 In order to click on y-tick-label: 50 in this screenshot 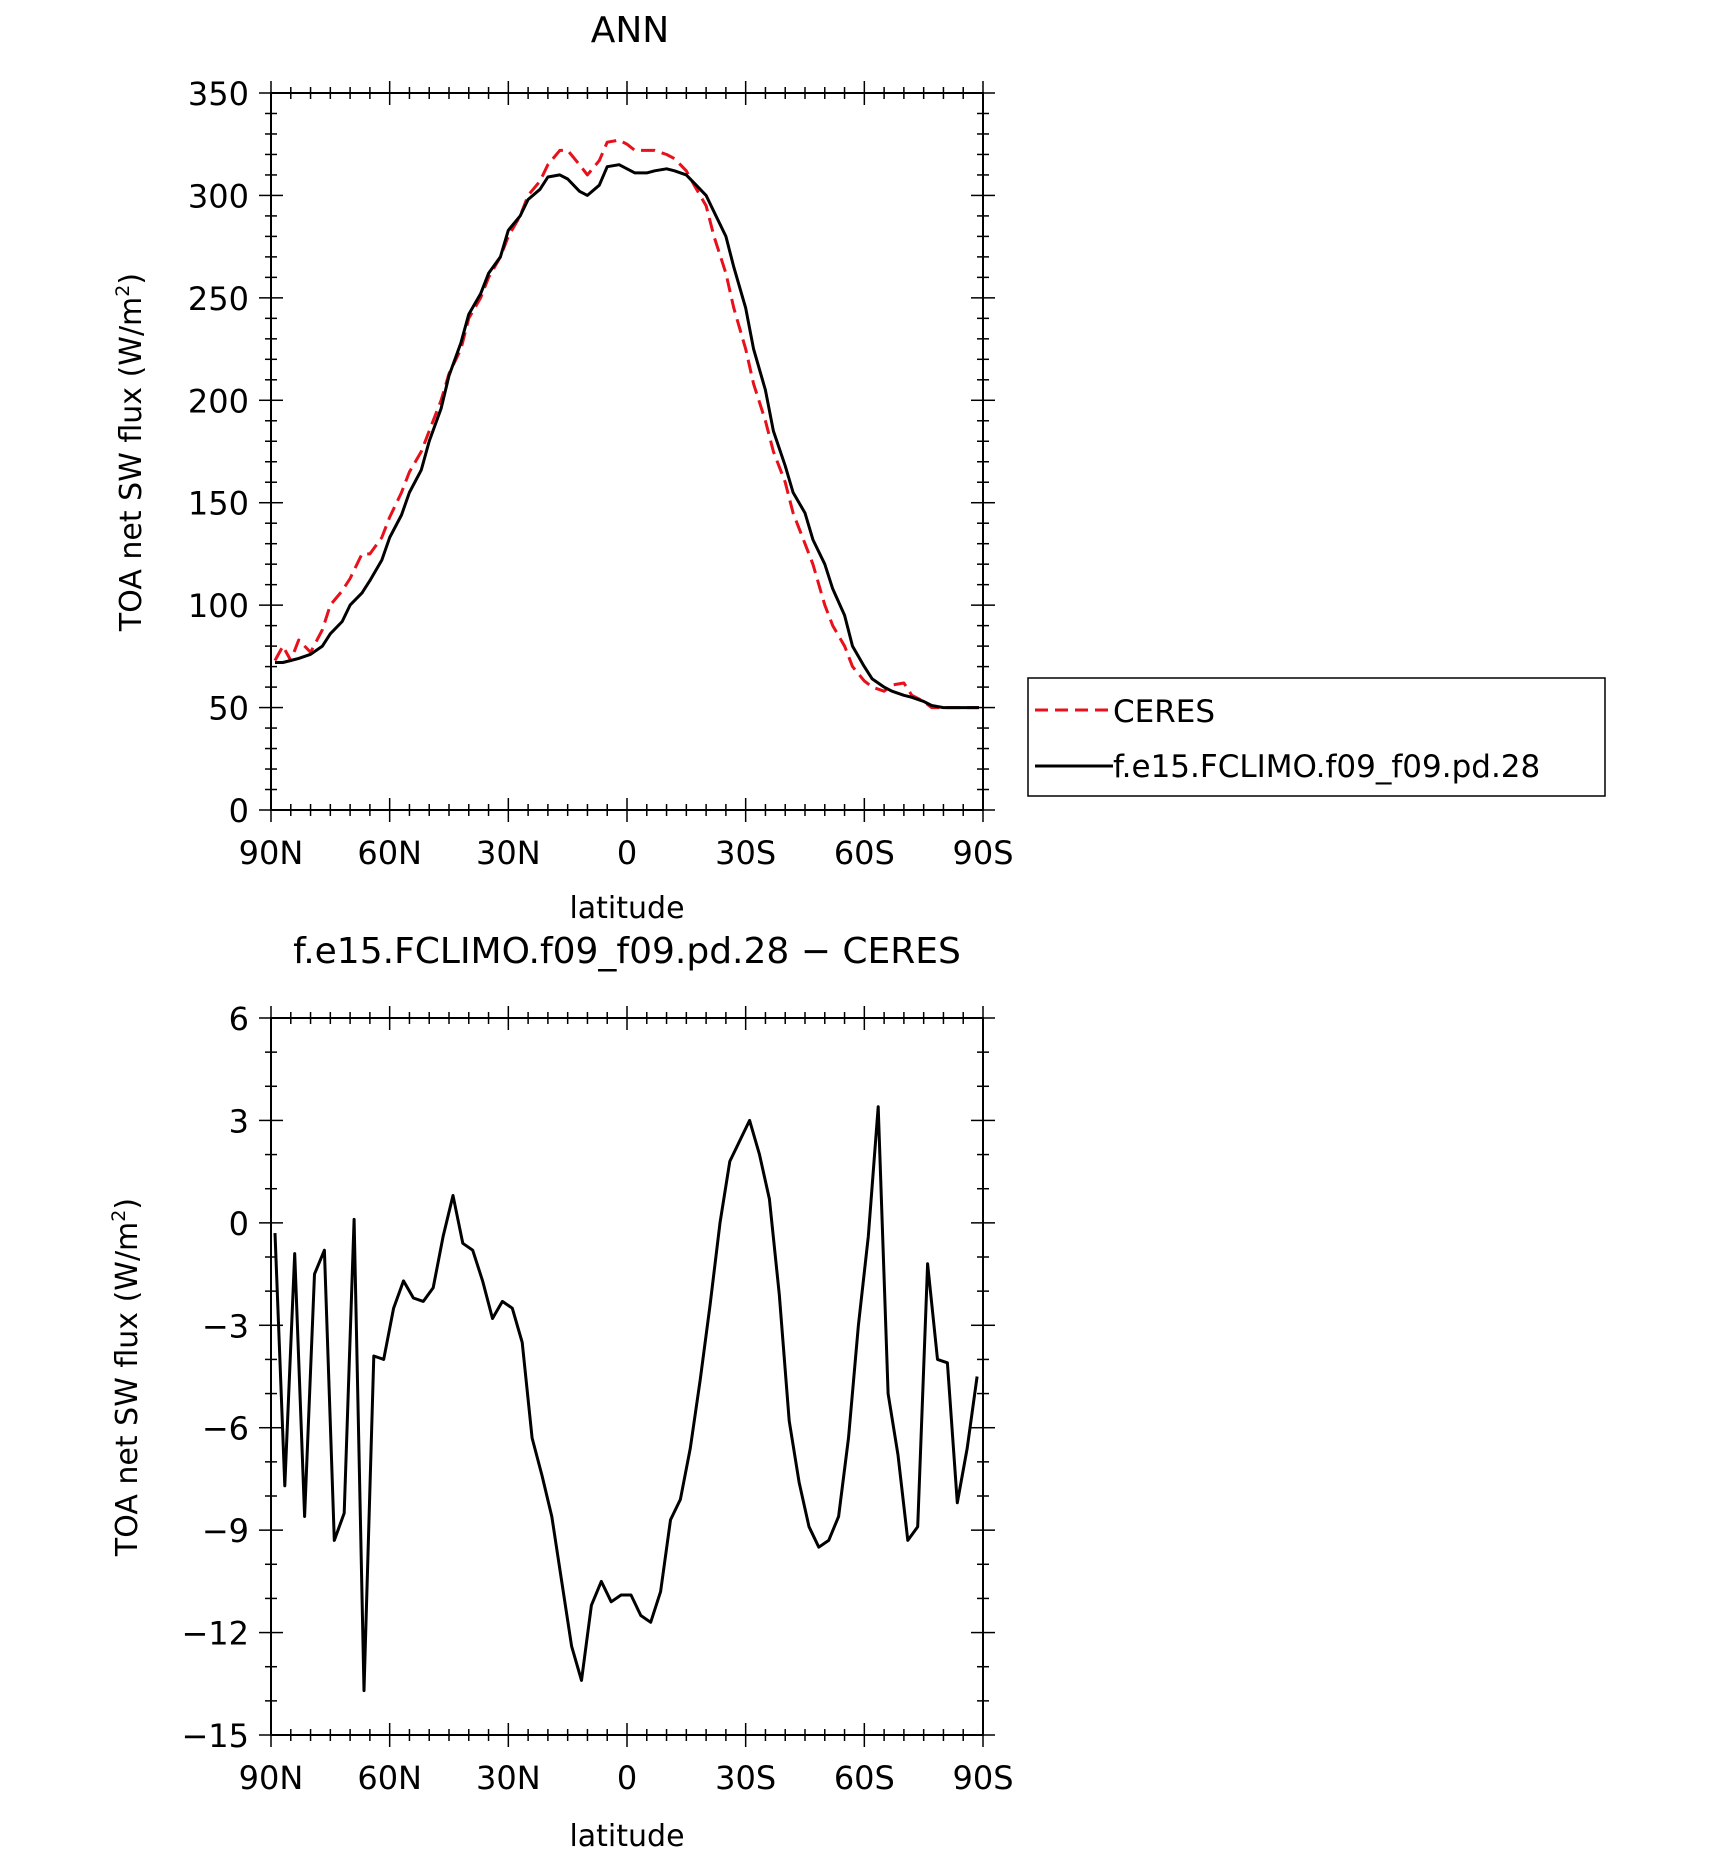, I will do `click(228, 709)`.